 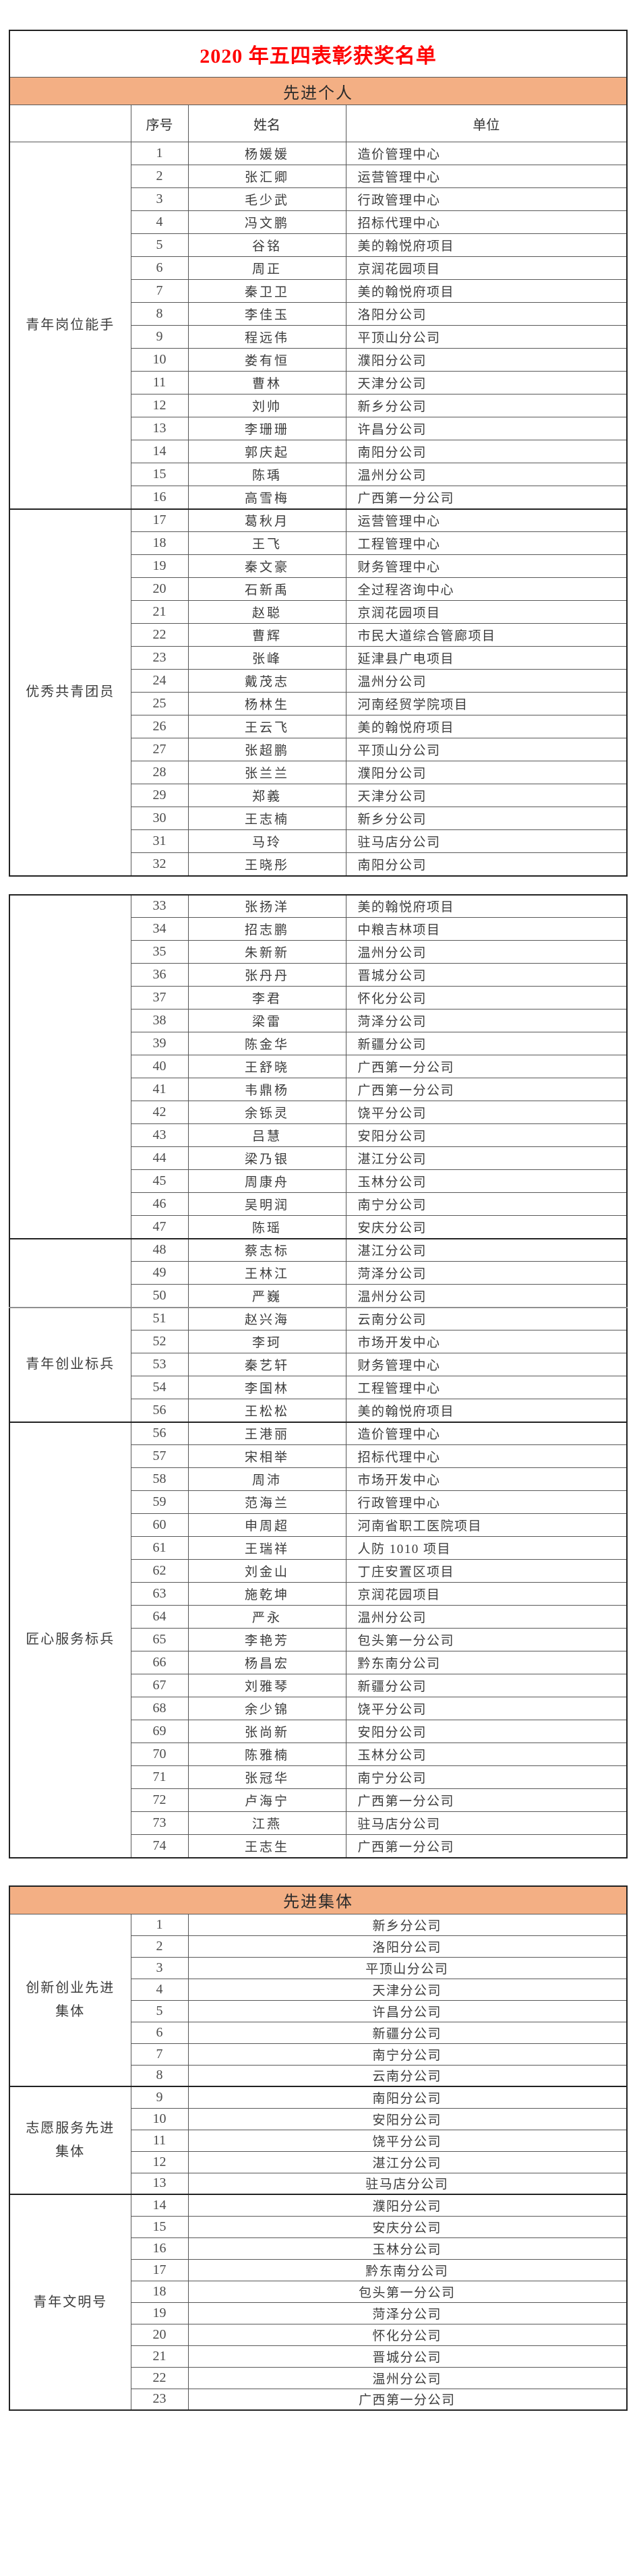 I want to click on name-cell: 吴明润, so click(x=266, y=1204).